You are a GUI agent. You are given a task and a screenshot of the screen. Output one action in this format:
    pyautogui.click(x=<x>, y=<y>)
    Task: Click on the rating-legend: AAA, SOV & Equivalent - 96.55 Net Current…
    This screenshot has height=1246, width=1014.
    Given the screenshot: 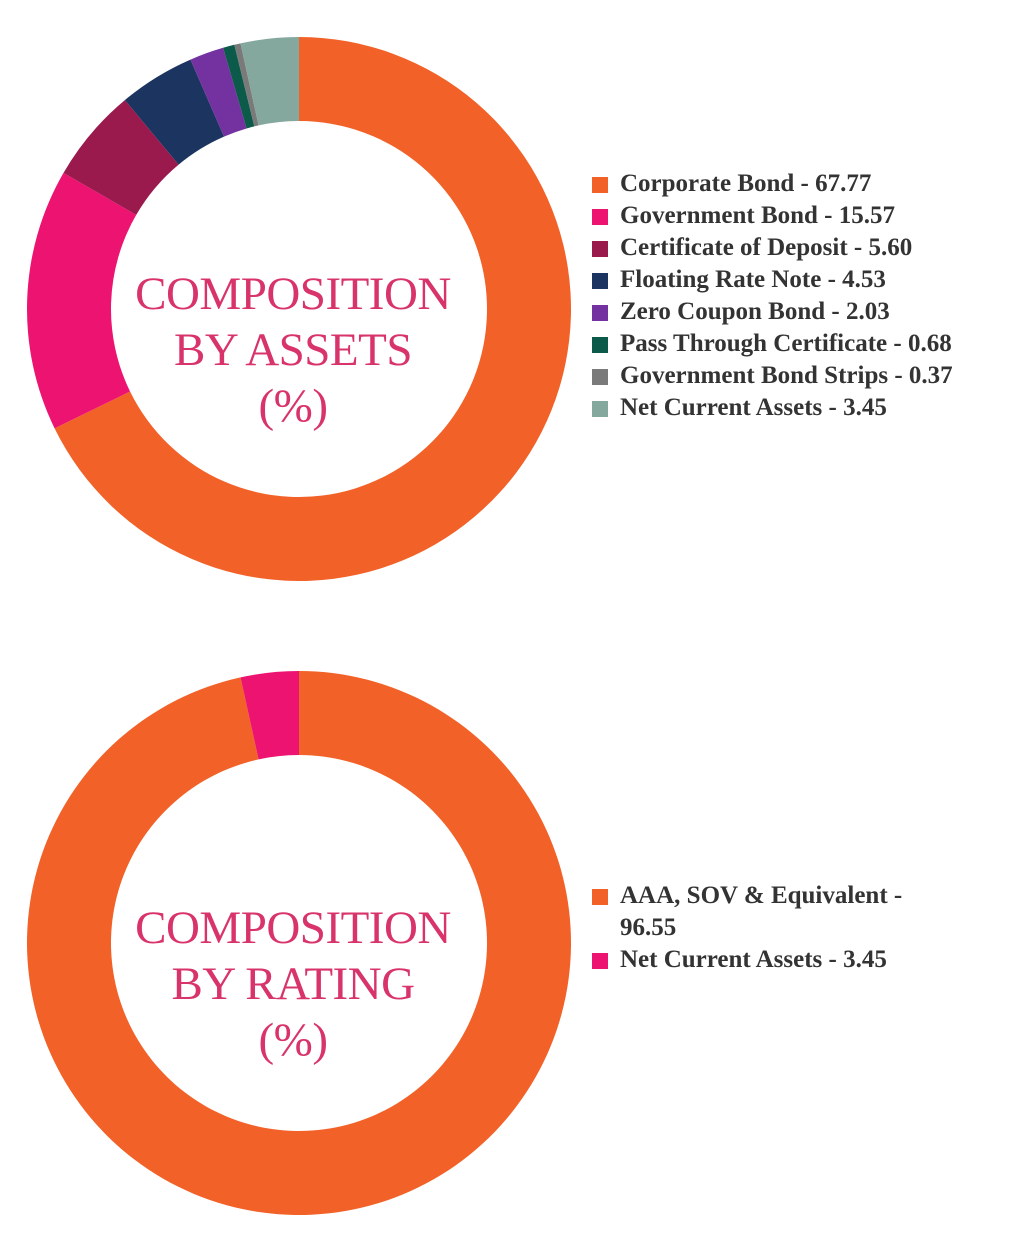 What is the action you would take?
    pyautogui.click(x=772, y=928)
    